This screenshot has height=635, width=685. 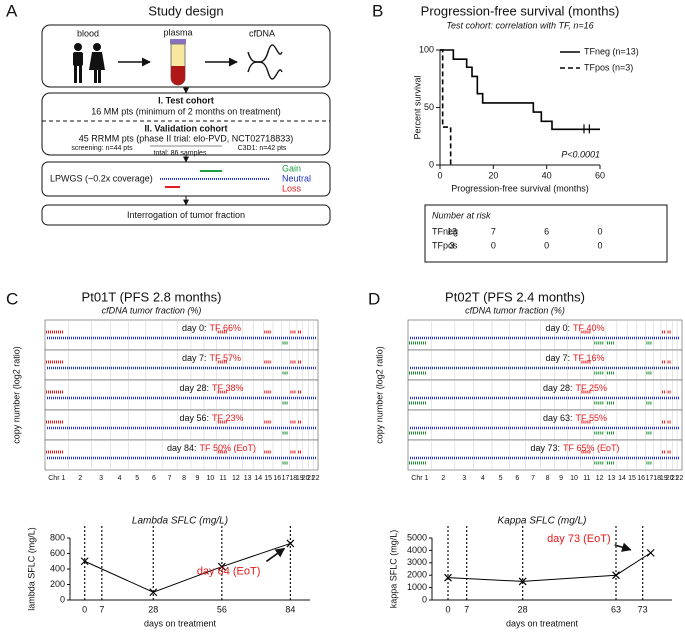 I want to click on risk-row-label: TFneg, so click(x=445, y=231).